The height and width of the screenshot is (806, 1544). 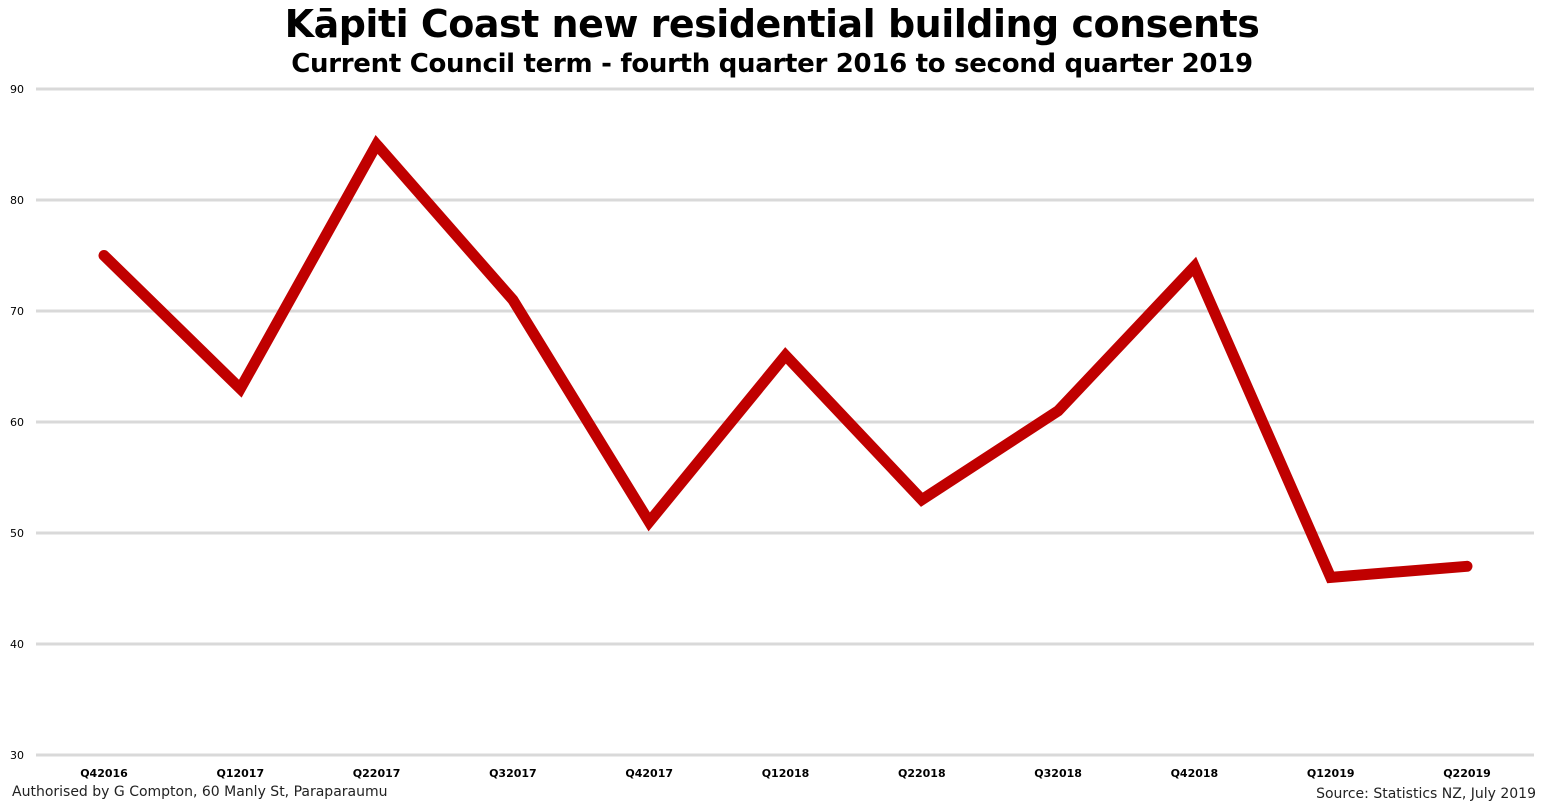 I want to click on x-tick-label: Q42017, so click(x=649, y=773).